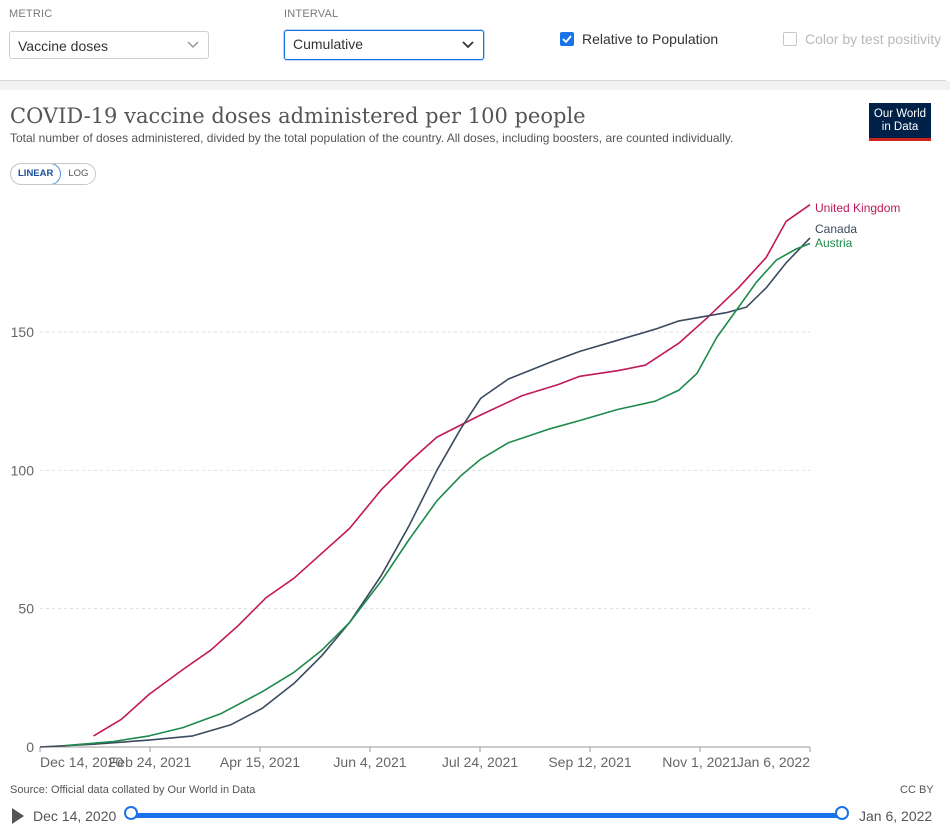 The image size is (950, 832). What do you see at coordinates (873, 39) in the screenshot?
I see `color-by-test-positivity-label: Color by test positivity` at bounding box center [873, 39].